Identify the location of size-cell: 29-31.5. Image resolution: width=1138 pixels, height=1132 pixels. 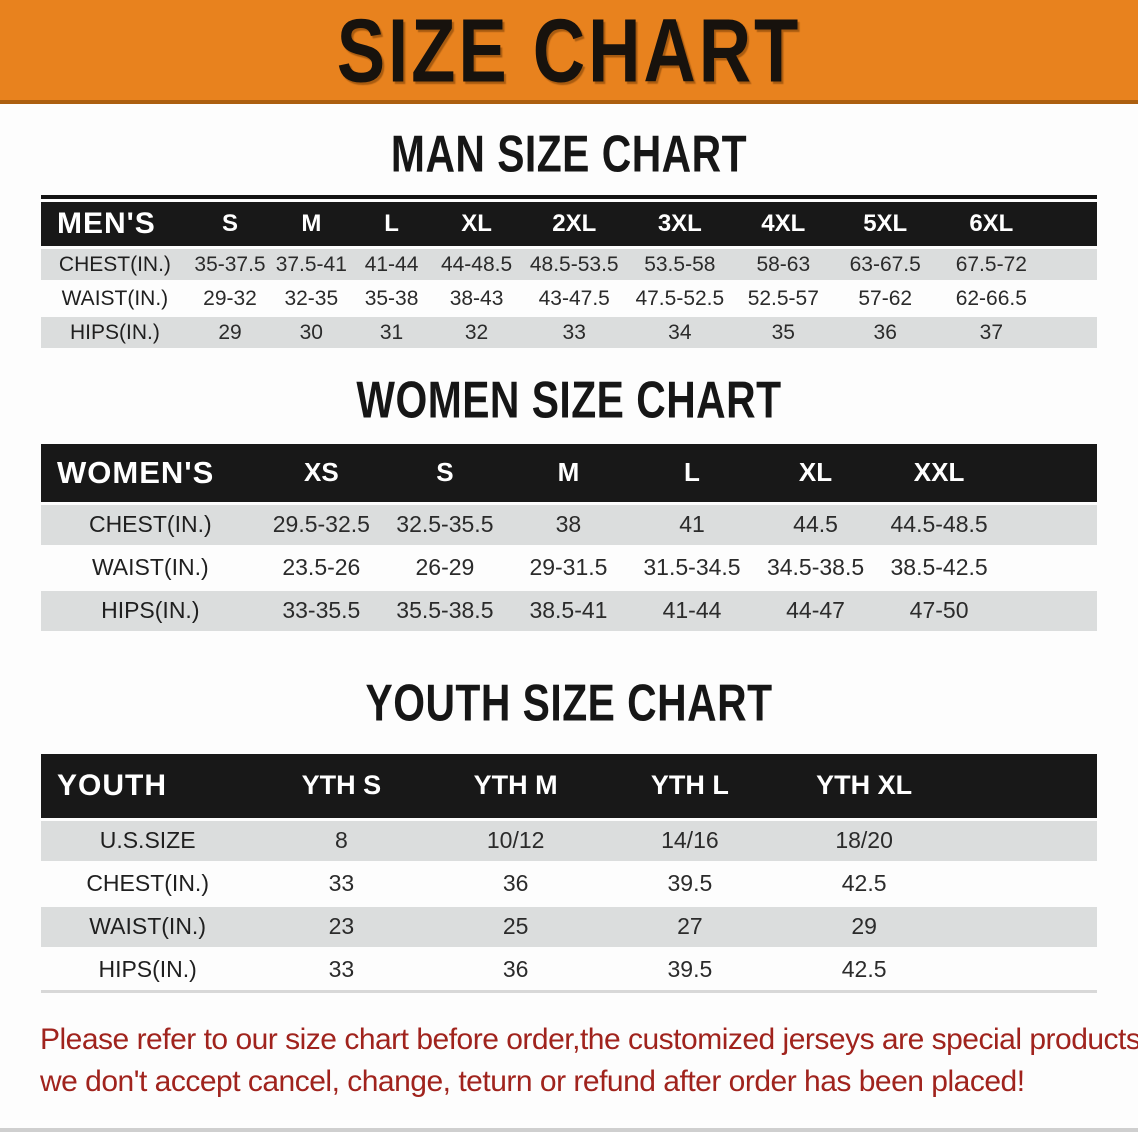
(568, 567).